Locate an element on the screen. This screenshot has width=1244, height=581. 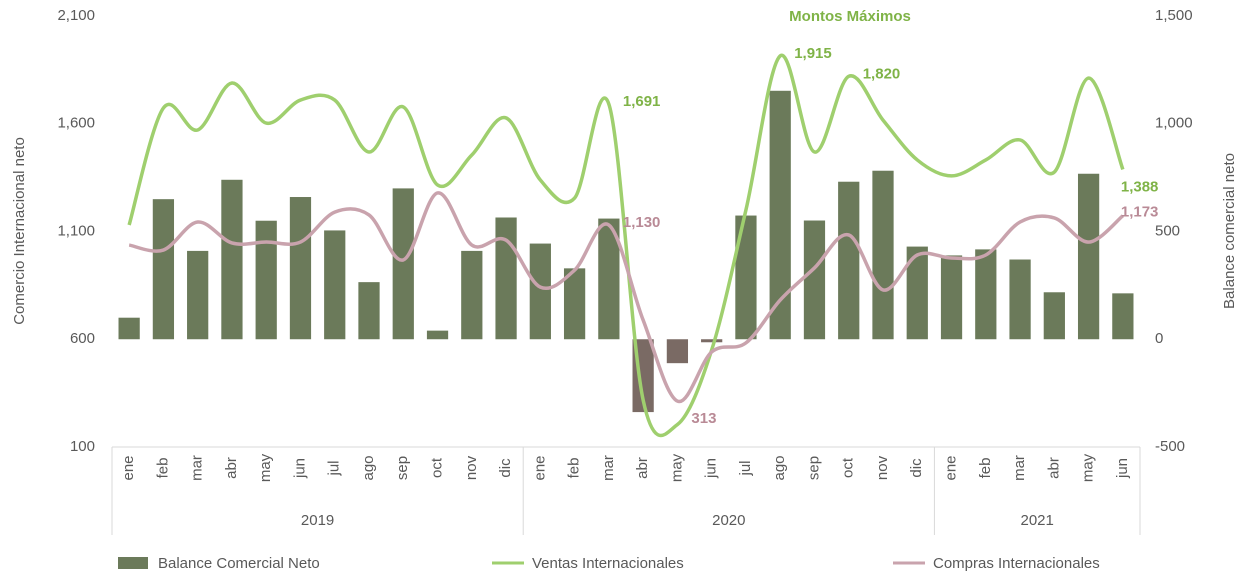
data-label: 1,820 is located at coordinates (882, 73).